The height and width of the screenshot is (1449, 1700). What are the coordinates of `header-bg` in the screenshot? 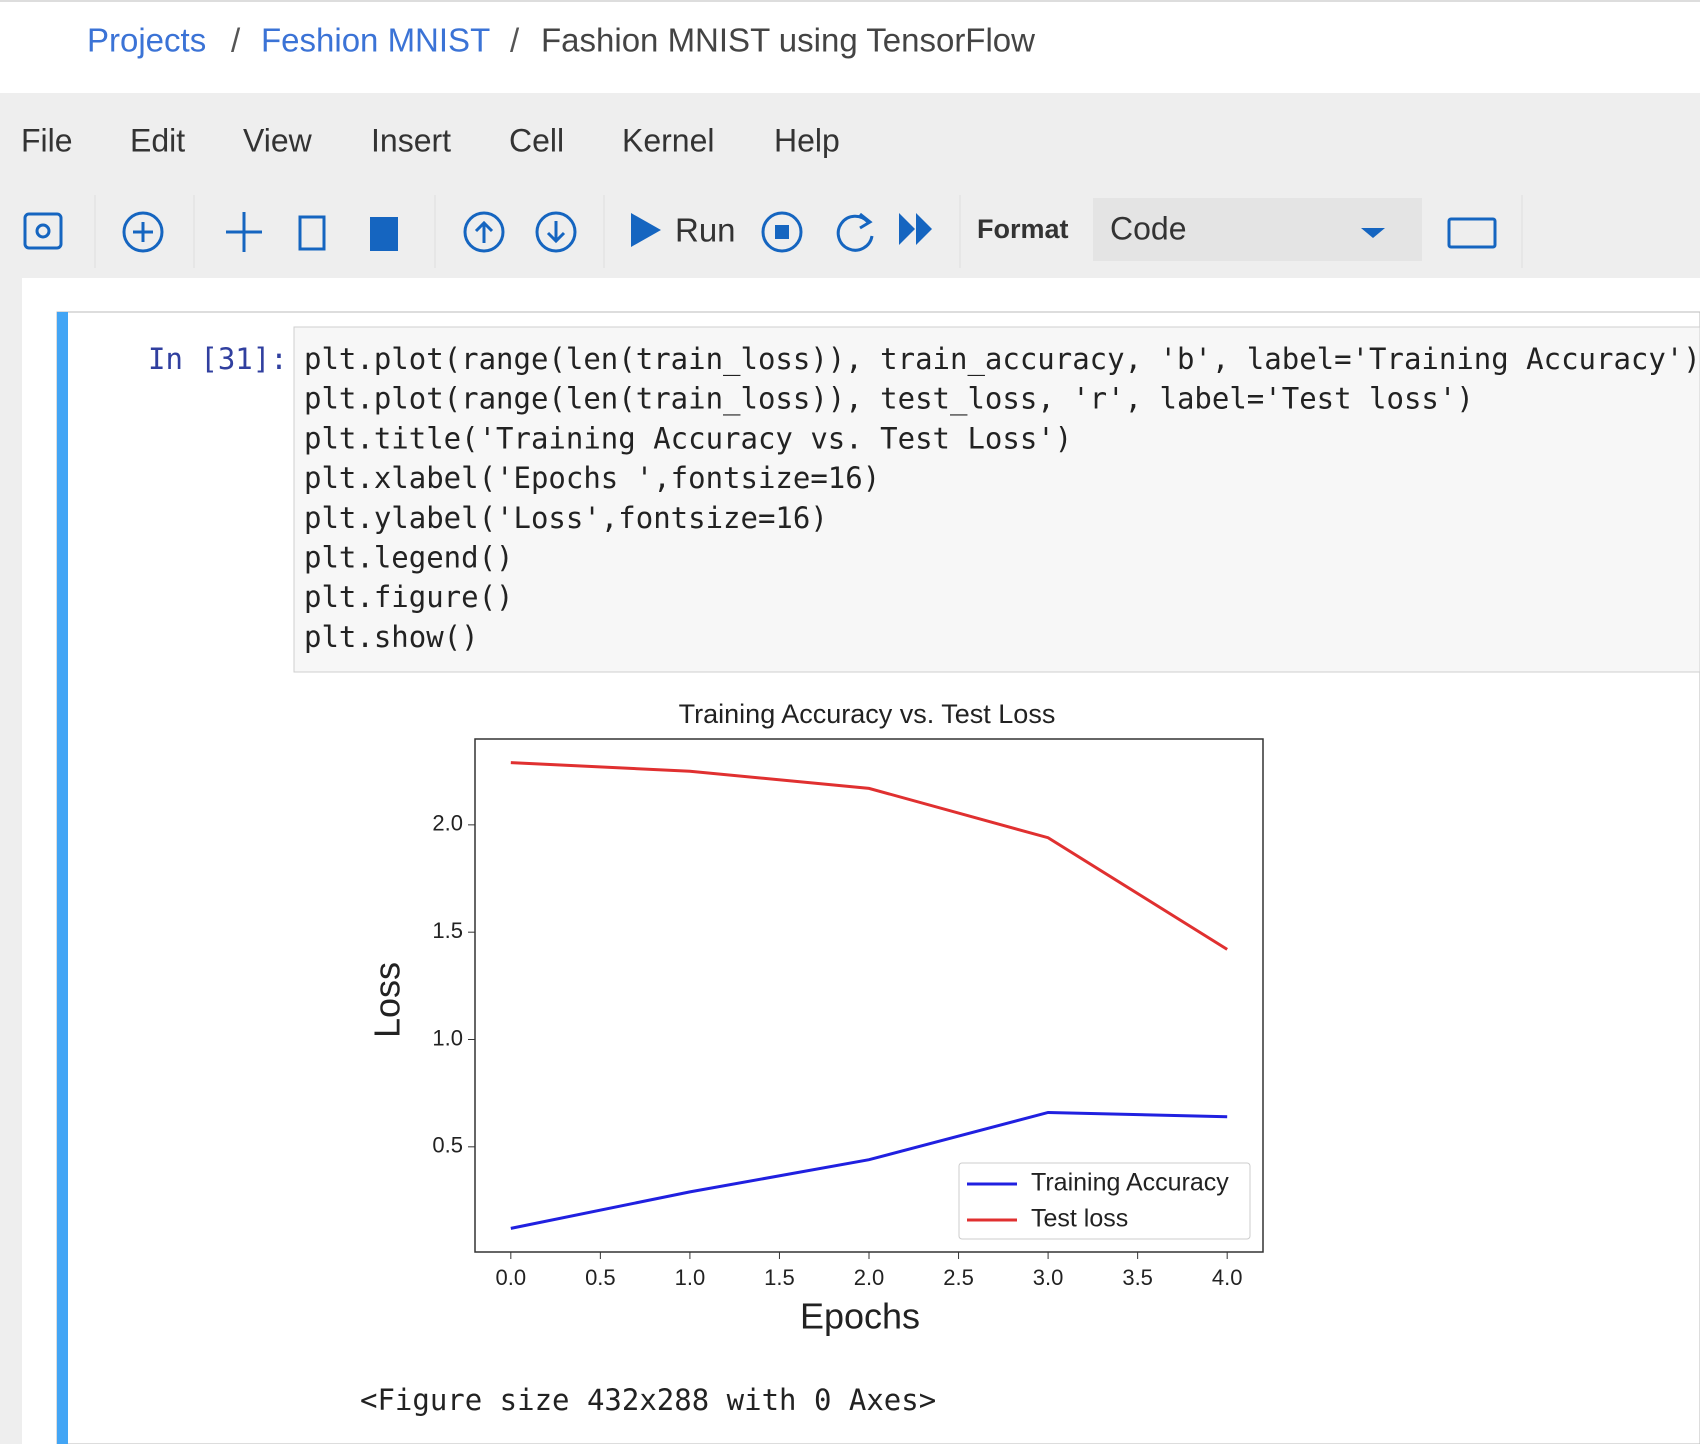 It's located at (850, 46).